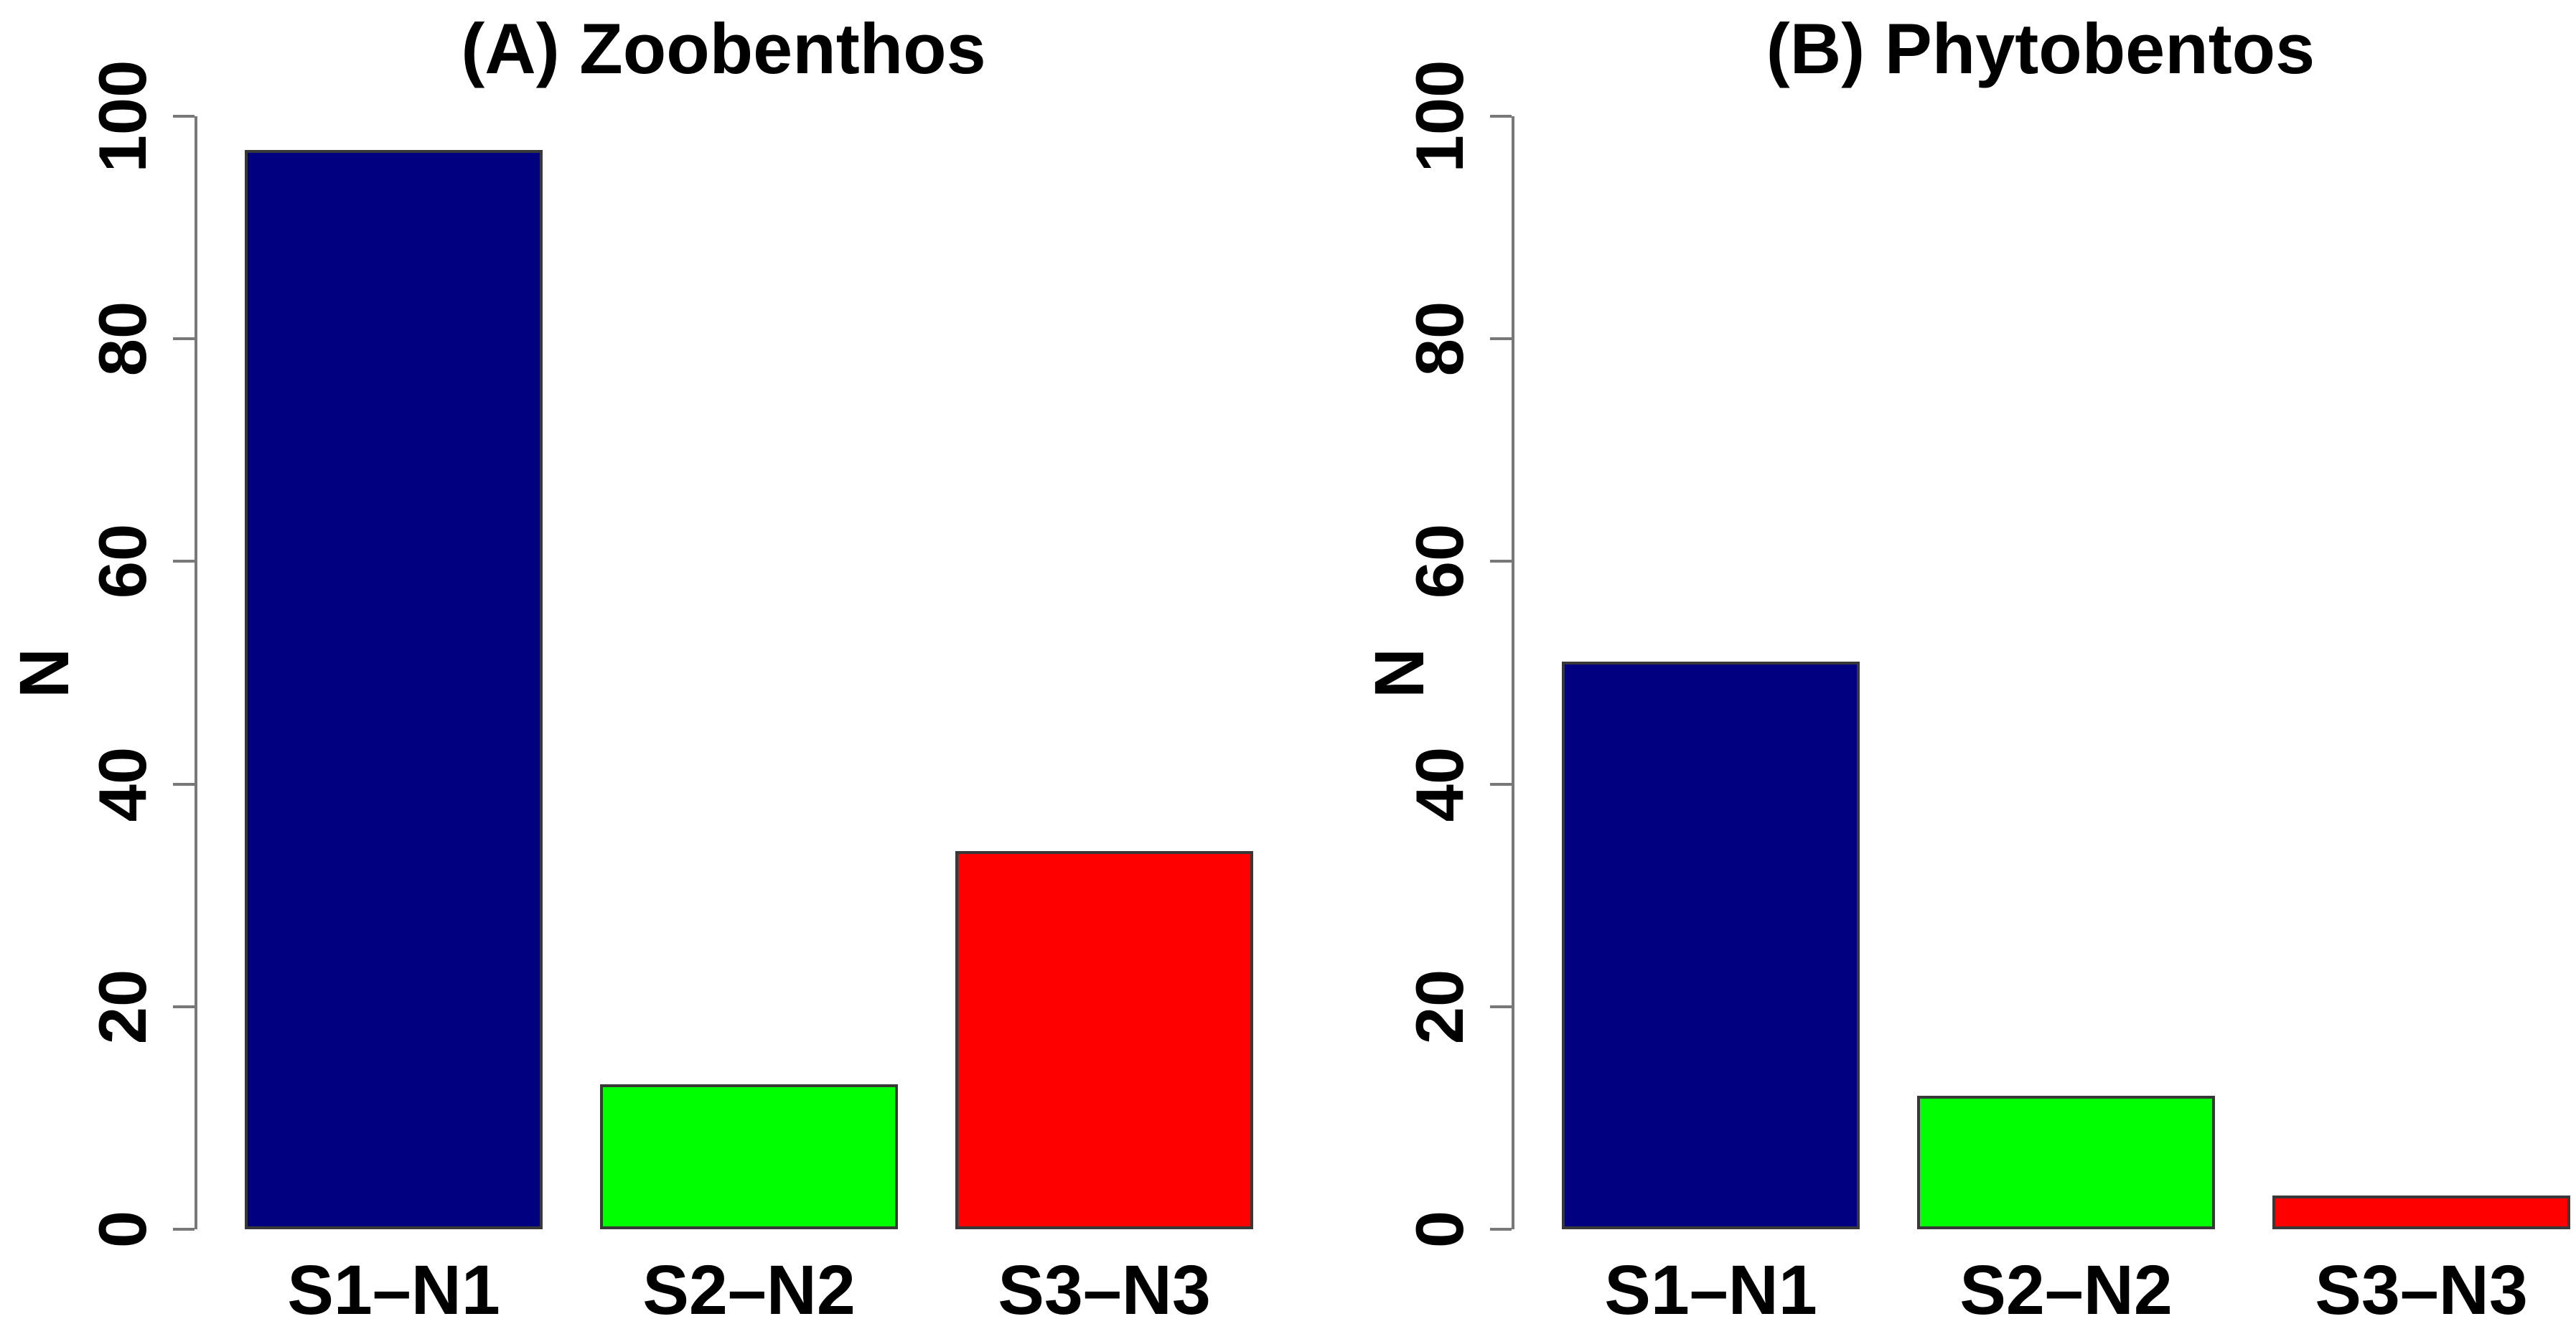 The width and height of the screenshot is (2576, 1329). I want to click on chart-title: (B) Phytobentos, so click(2041, 49).